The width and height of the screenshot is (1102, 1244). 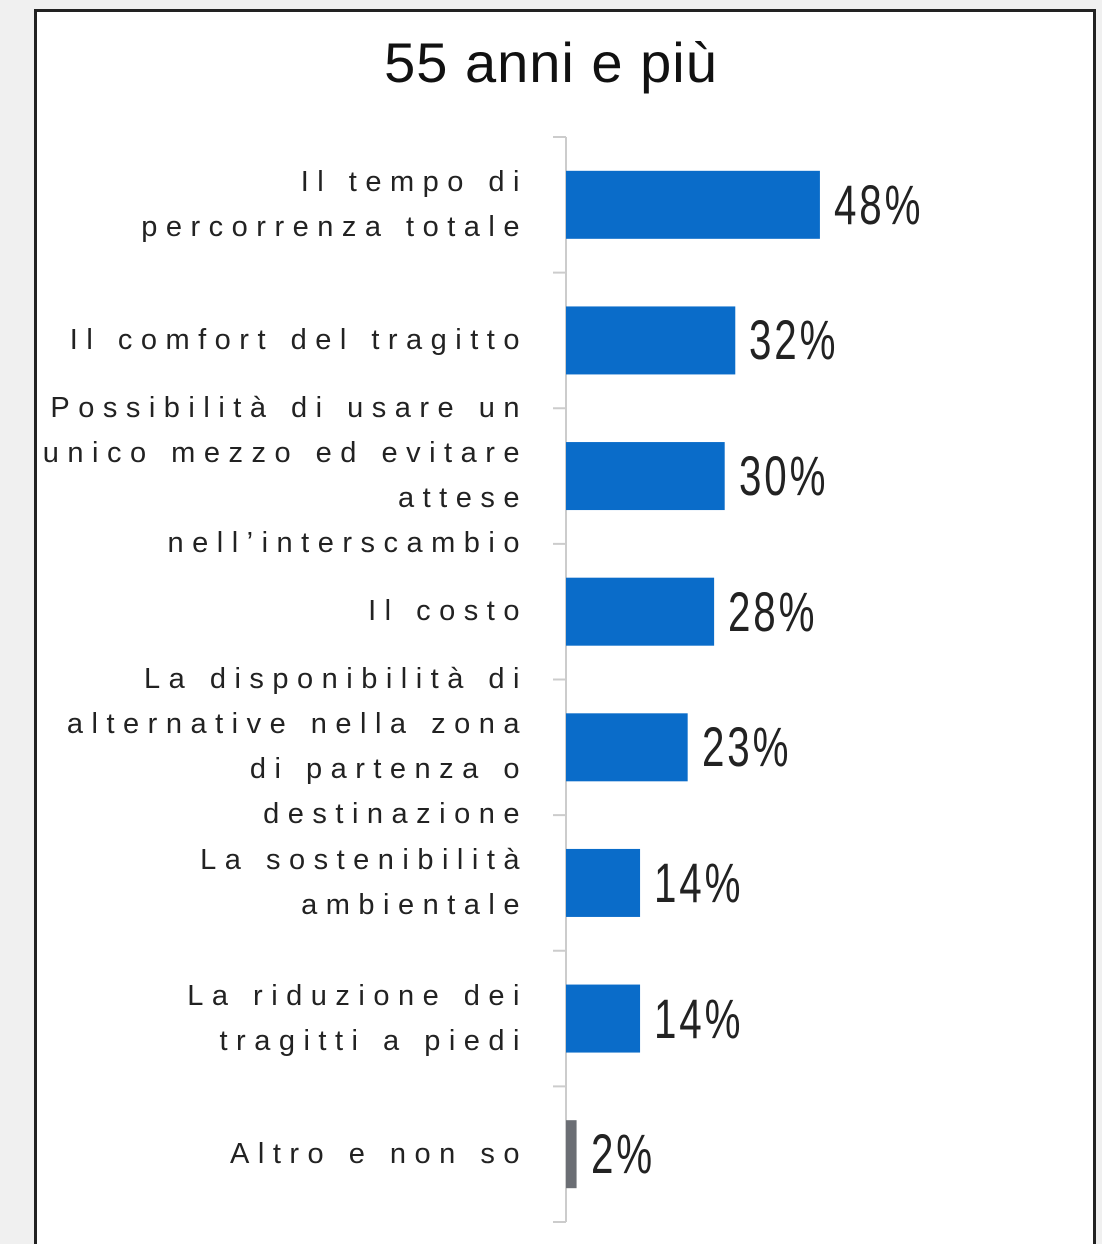 What do you see at coordinates (878, 204) in the screenshot?
I see `value-label: 48%` at bounding box center [878, 204].